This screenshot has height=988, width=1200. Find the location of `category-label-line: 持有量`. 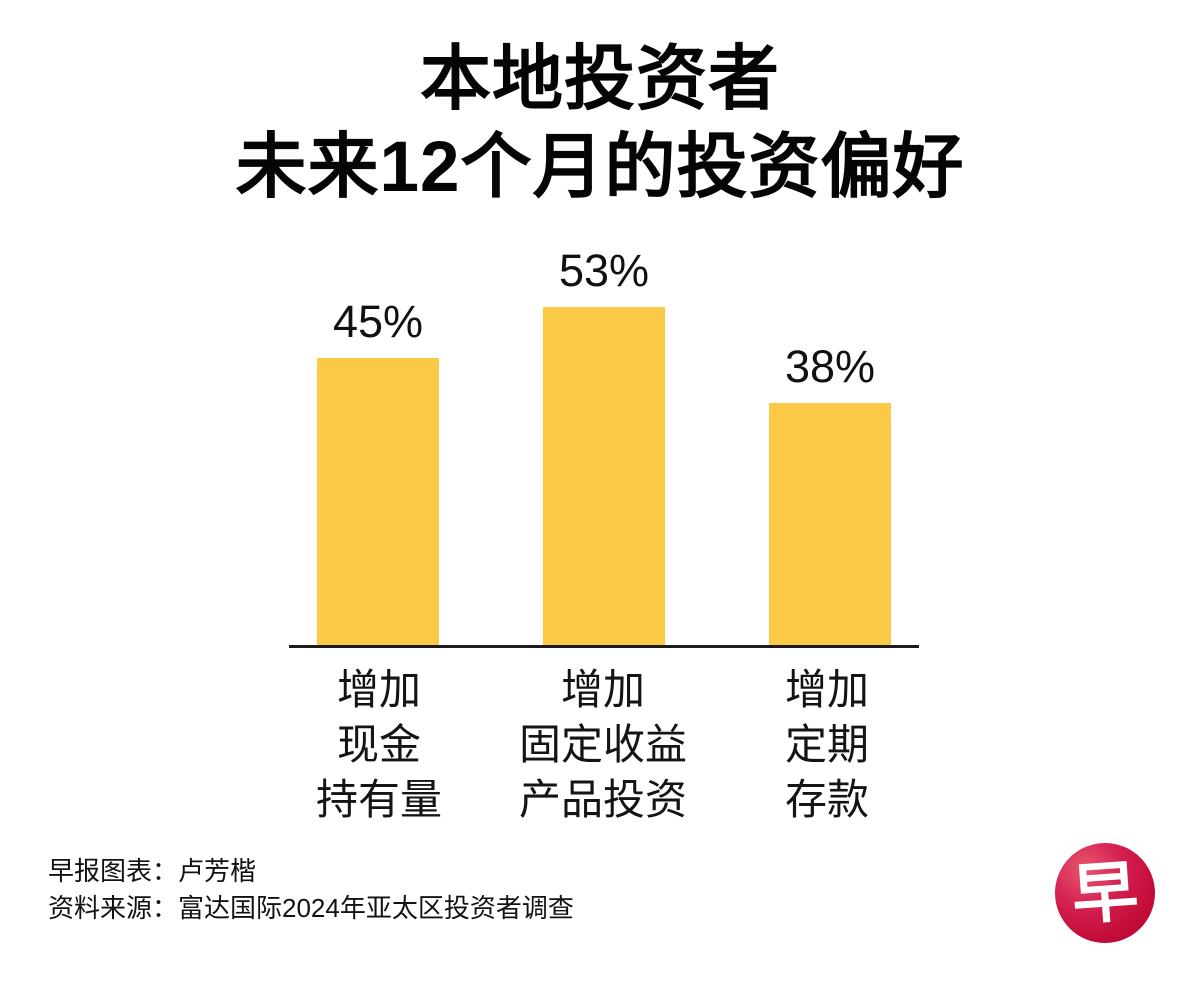

category-label-line: 持有量 is located at coordinates (378, 799).